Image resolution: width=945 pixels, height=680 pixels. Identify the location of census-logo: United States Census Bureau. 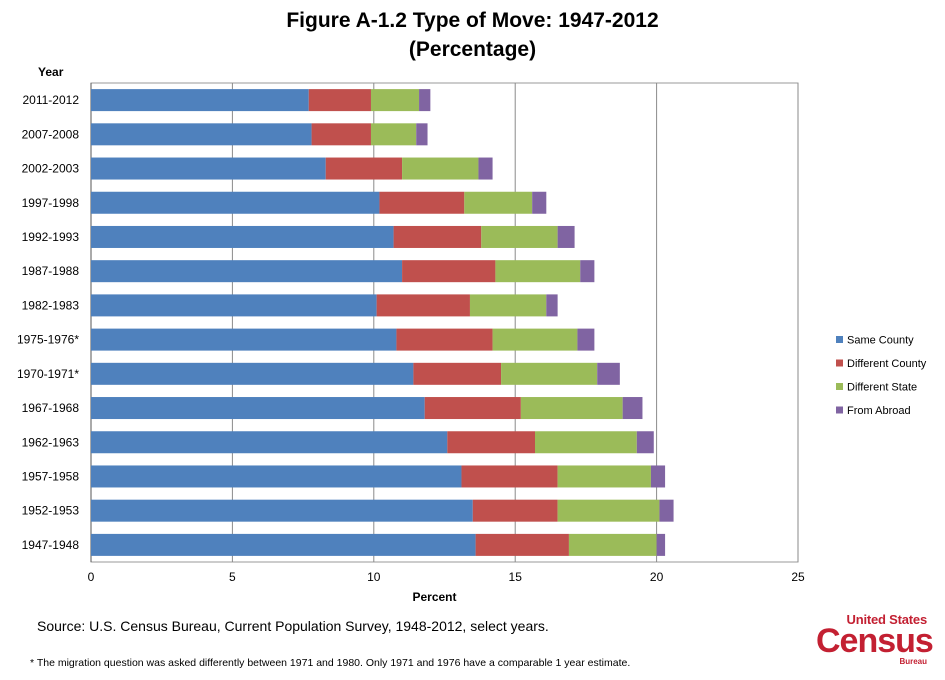
(875, 639).